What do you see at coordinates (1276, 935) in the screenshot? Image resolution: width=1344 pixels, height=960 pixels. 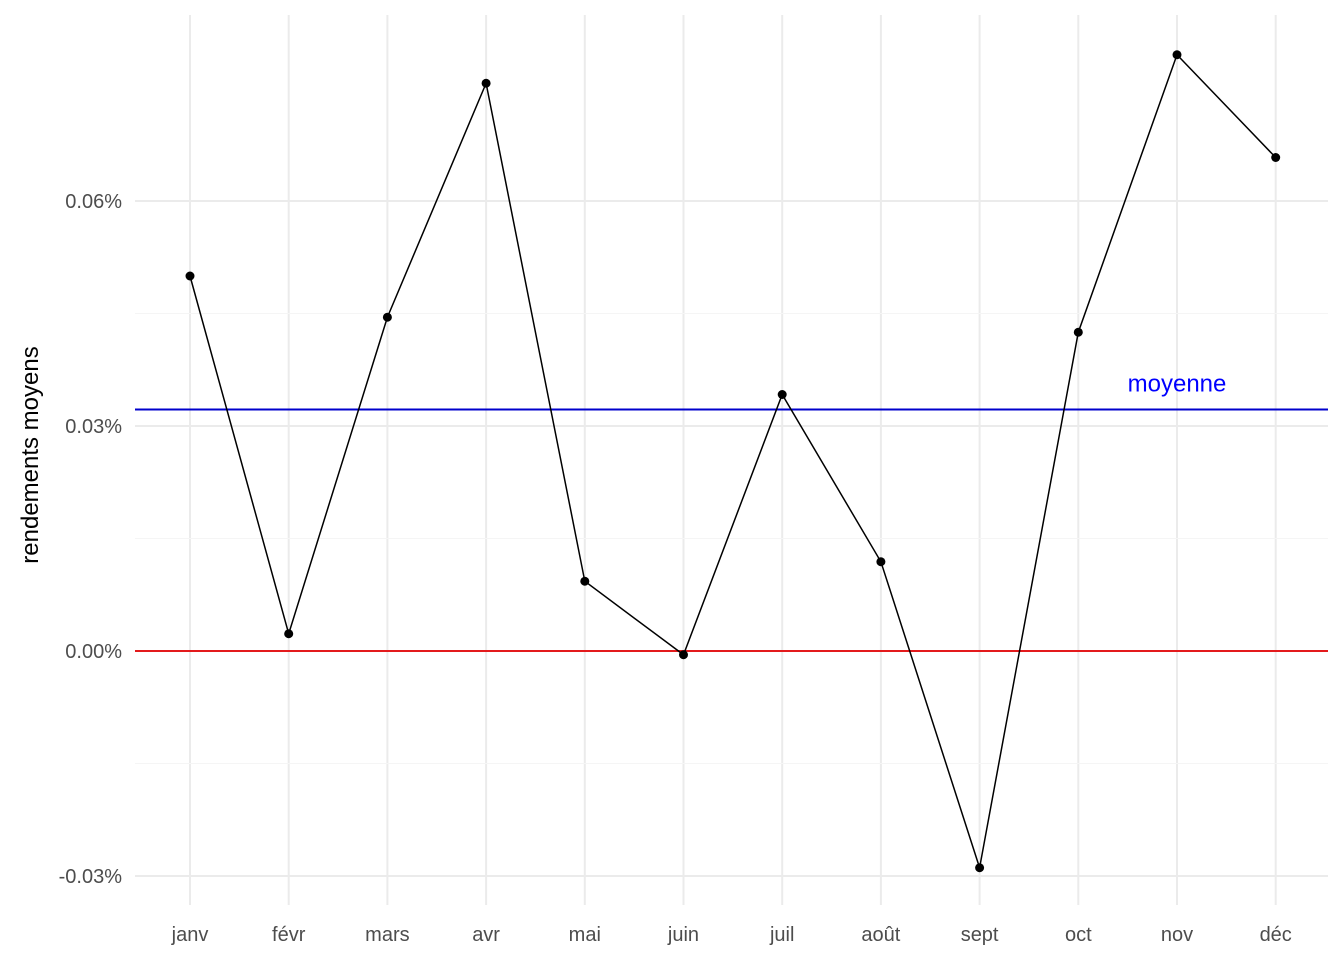 I see `x-tick-label: déc` at bounding box center [1276, 935].